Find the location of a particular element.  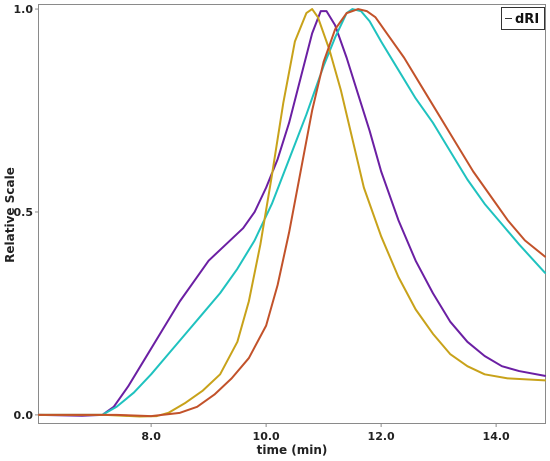

x-axis-label: time (min) is located at coordinates (292, 450).